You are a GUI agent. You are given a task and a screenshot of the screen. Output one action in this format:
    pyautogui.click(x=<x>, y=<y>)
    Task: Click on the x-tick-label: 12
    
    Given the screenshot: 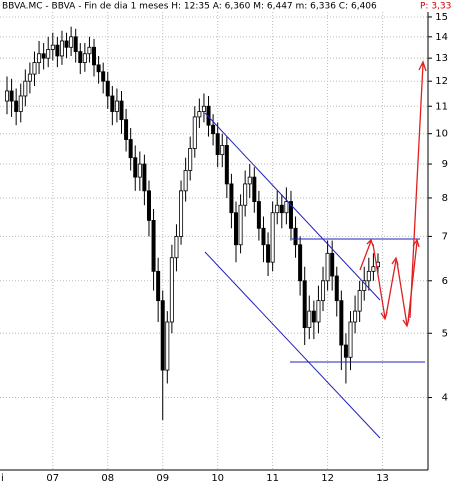 What is the action you would take?
    pyautogui.click(x=327, y=478)
    